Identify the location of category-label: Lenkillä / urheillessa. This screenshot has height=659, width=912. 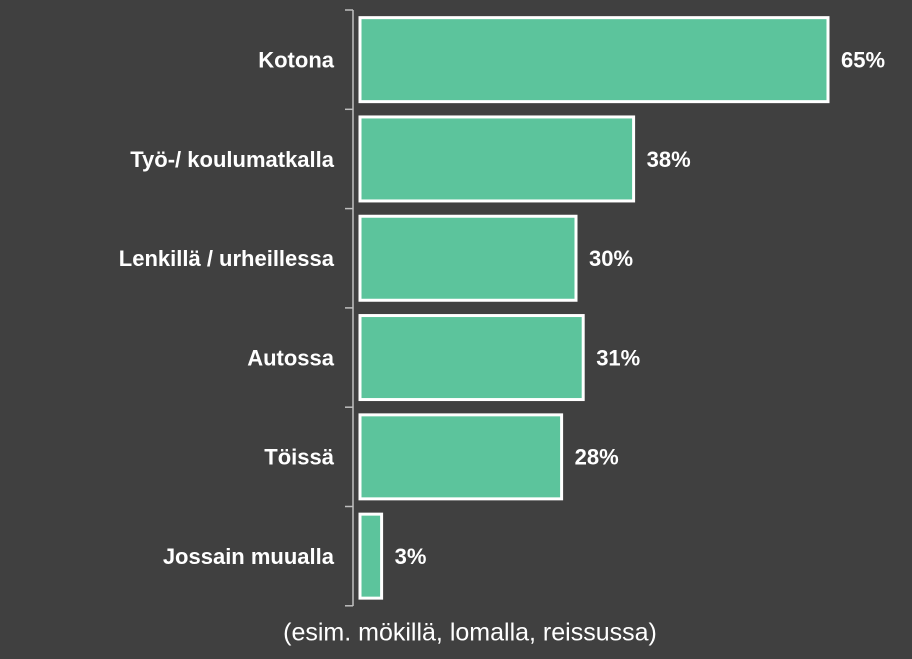
(227, 258).